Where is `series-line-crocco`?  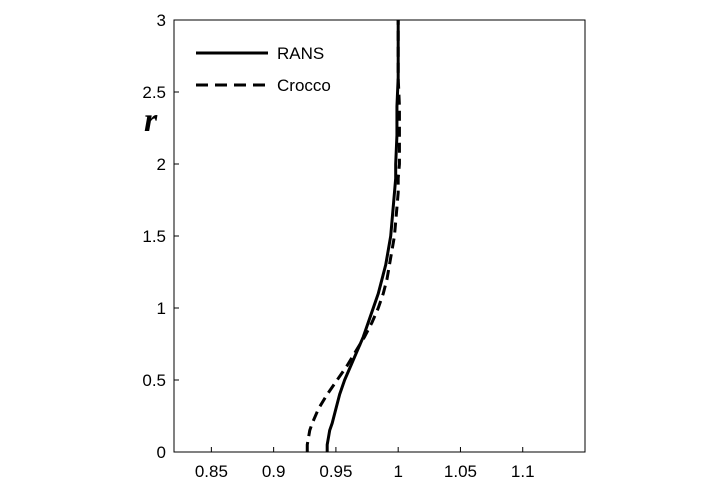
series-line-crocco is located at coordinates (353, 236).